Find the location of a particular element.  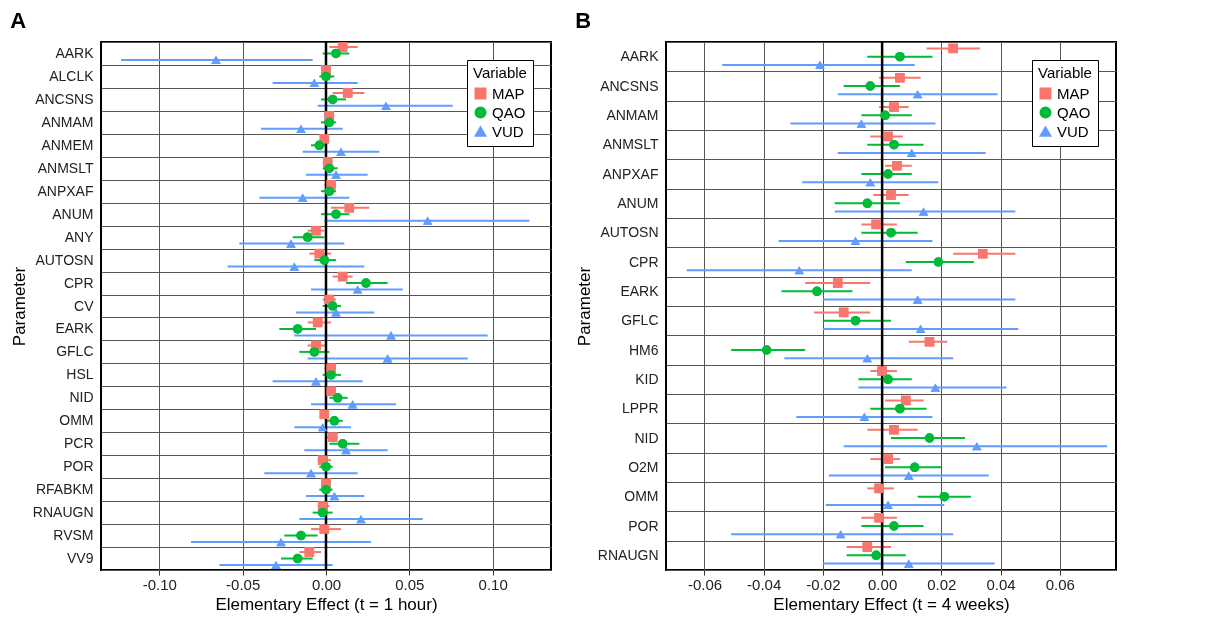

y-tick-label: HM6 is located at coordinates (643, 349).